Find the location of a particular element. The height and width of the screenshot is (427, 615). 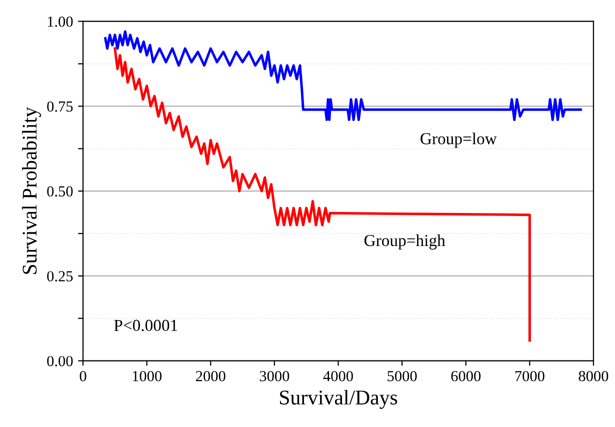

annotation: Group=high is located at coordinates (405, 242).